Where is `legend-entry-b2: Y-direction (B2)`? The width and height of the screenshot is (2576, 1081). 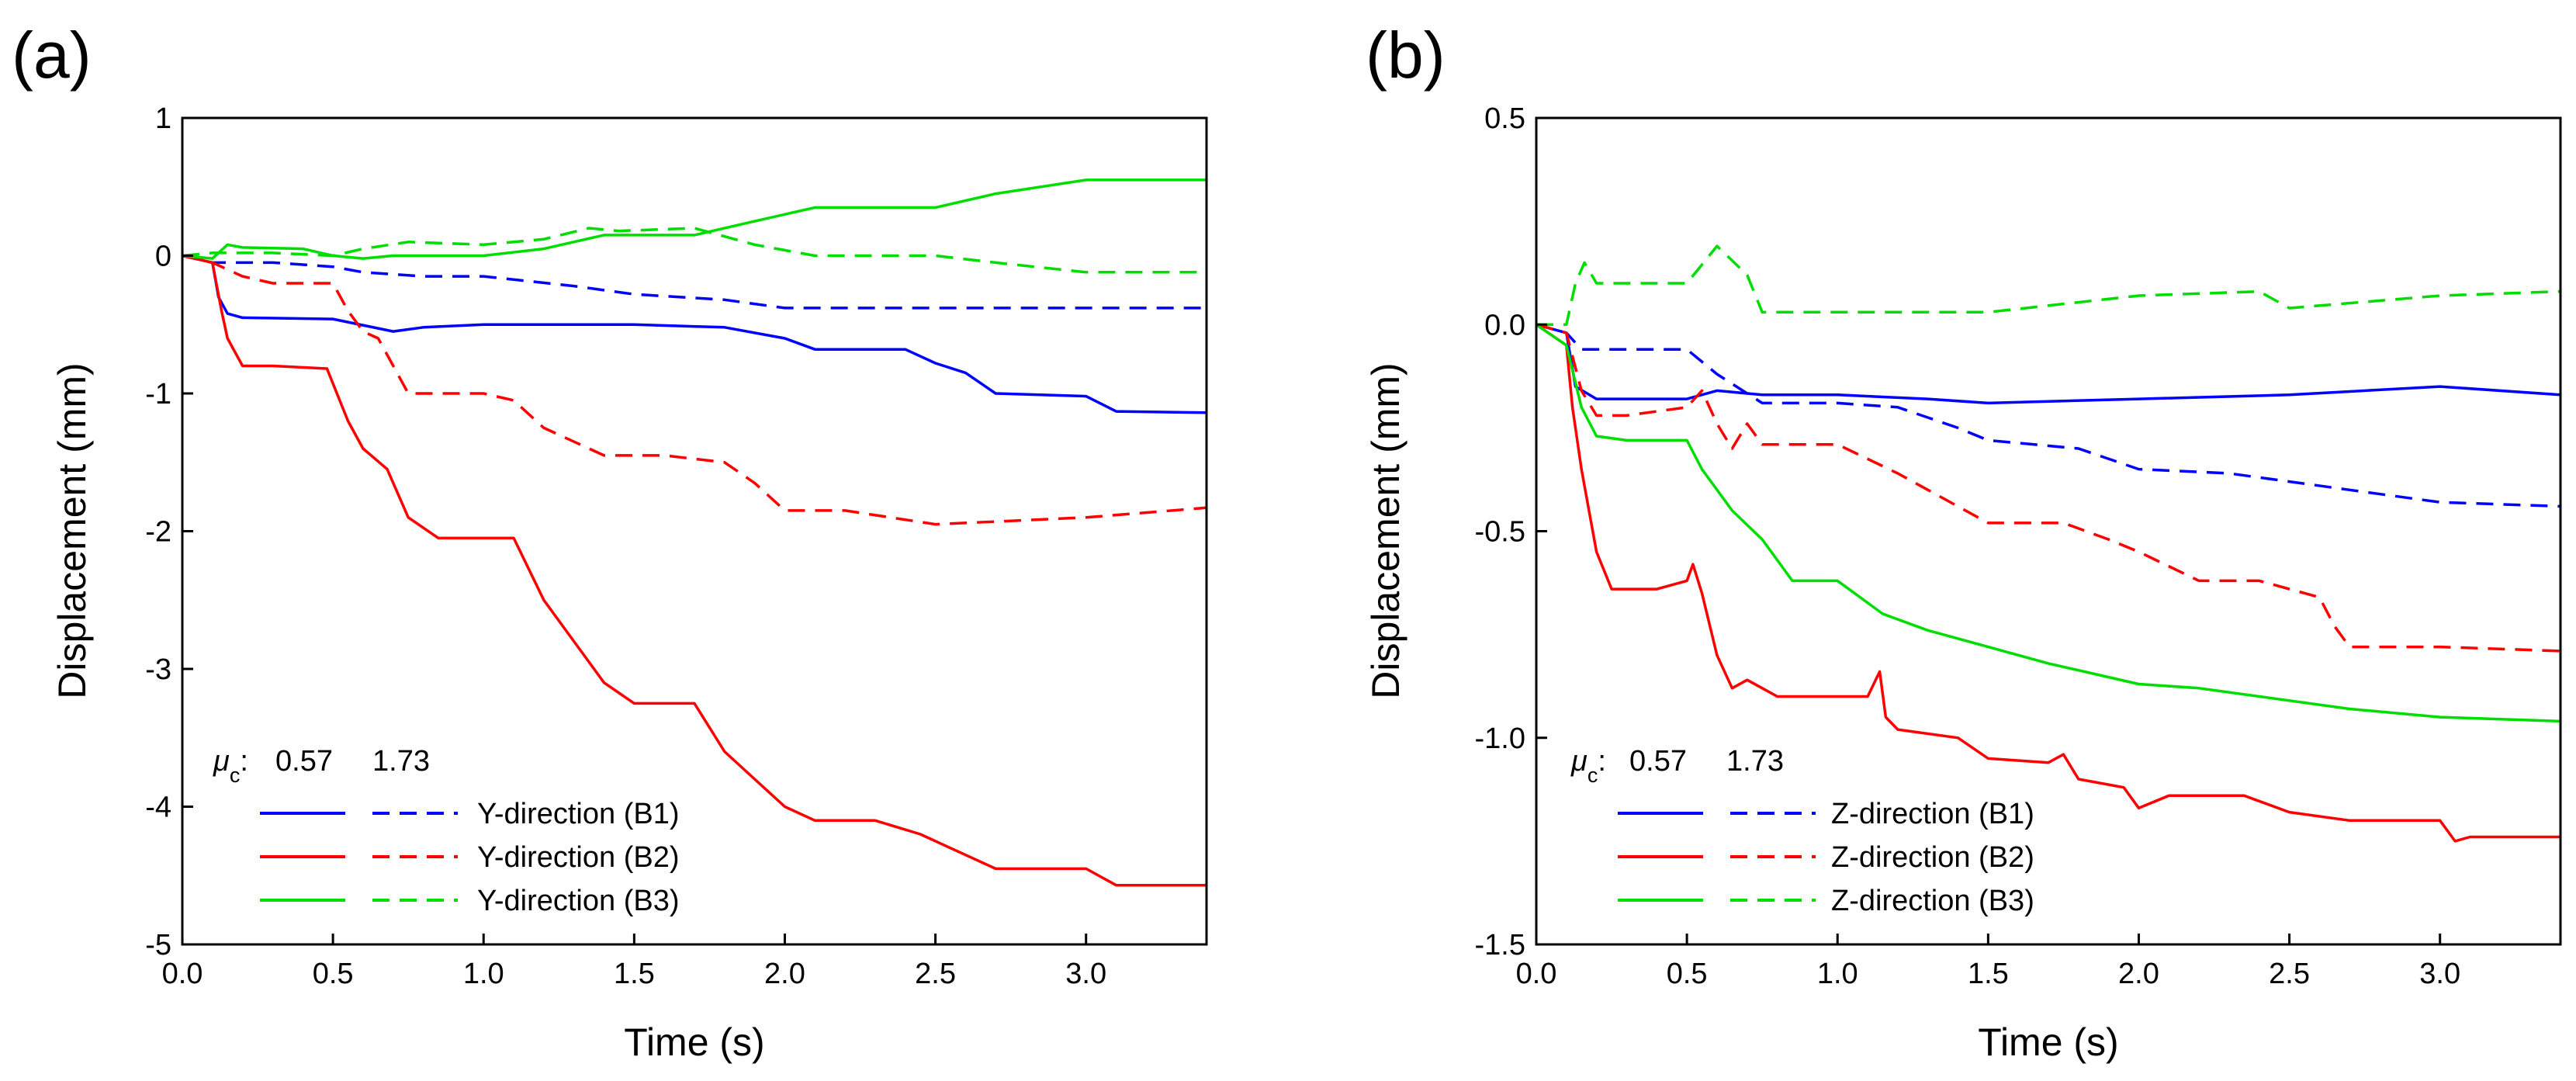
legend-entry-b2: Y-direction (B2) is located at coordinates (470, 857).